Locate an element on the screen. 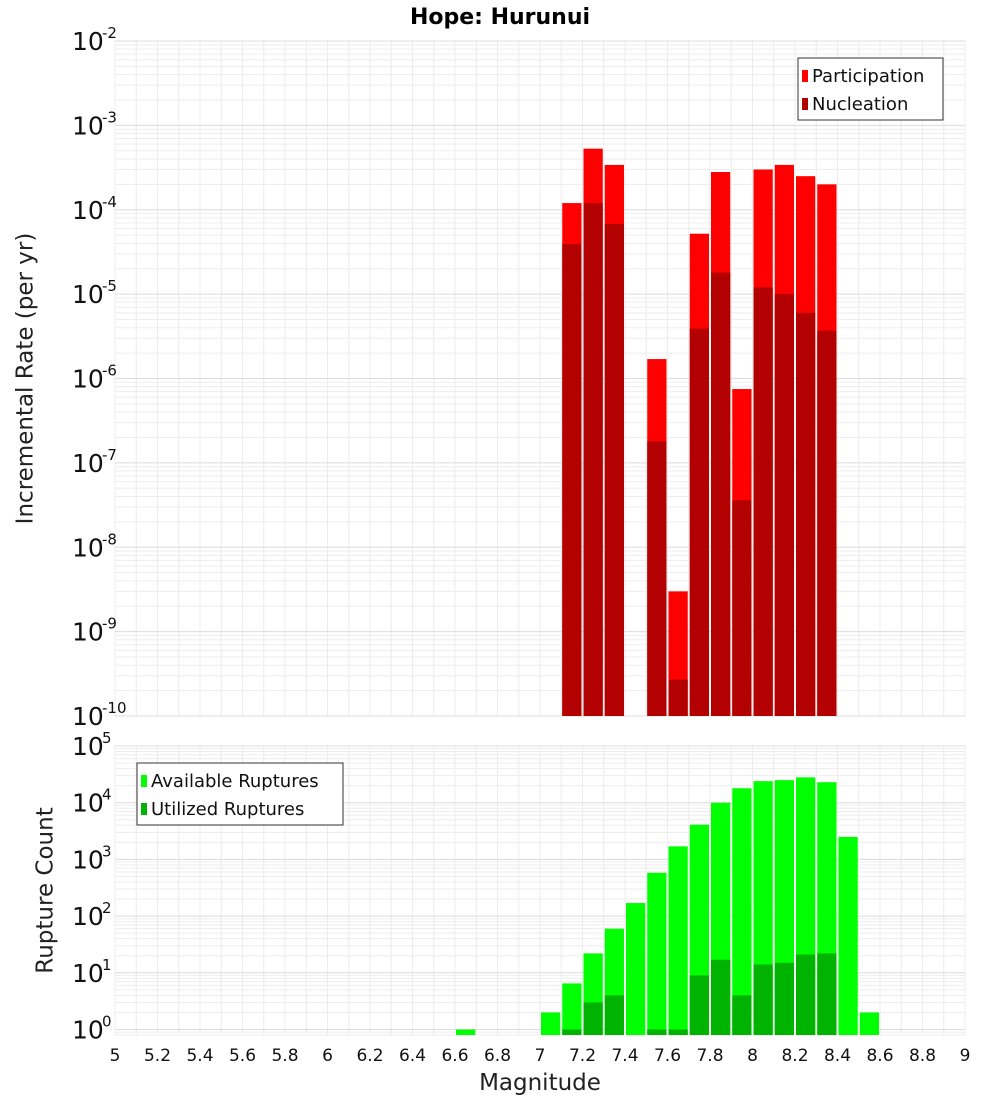  legend-label: Participation is located at coordinates (868, 76).